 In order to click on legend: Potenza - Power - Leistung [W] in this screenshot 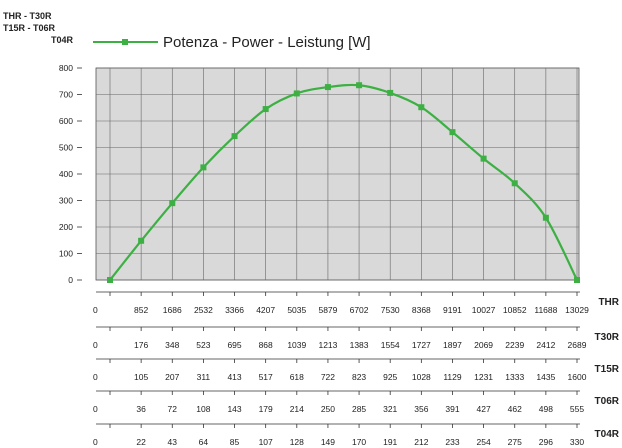, I will do `click(232, 42)`.